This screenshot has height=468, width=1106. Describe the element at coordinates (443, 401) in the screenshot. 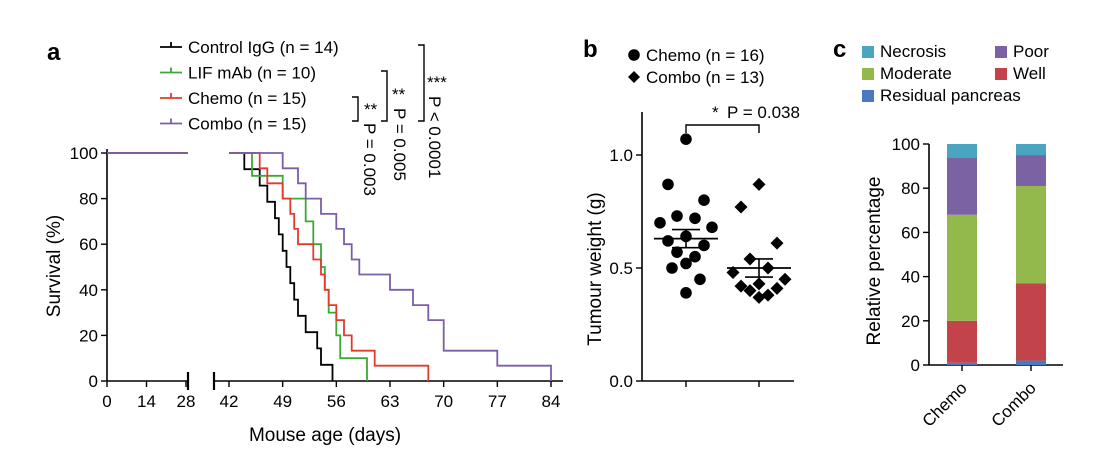

I see `x-tick-label-a-70: 70` at that location.